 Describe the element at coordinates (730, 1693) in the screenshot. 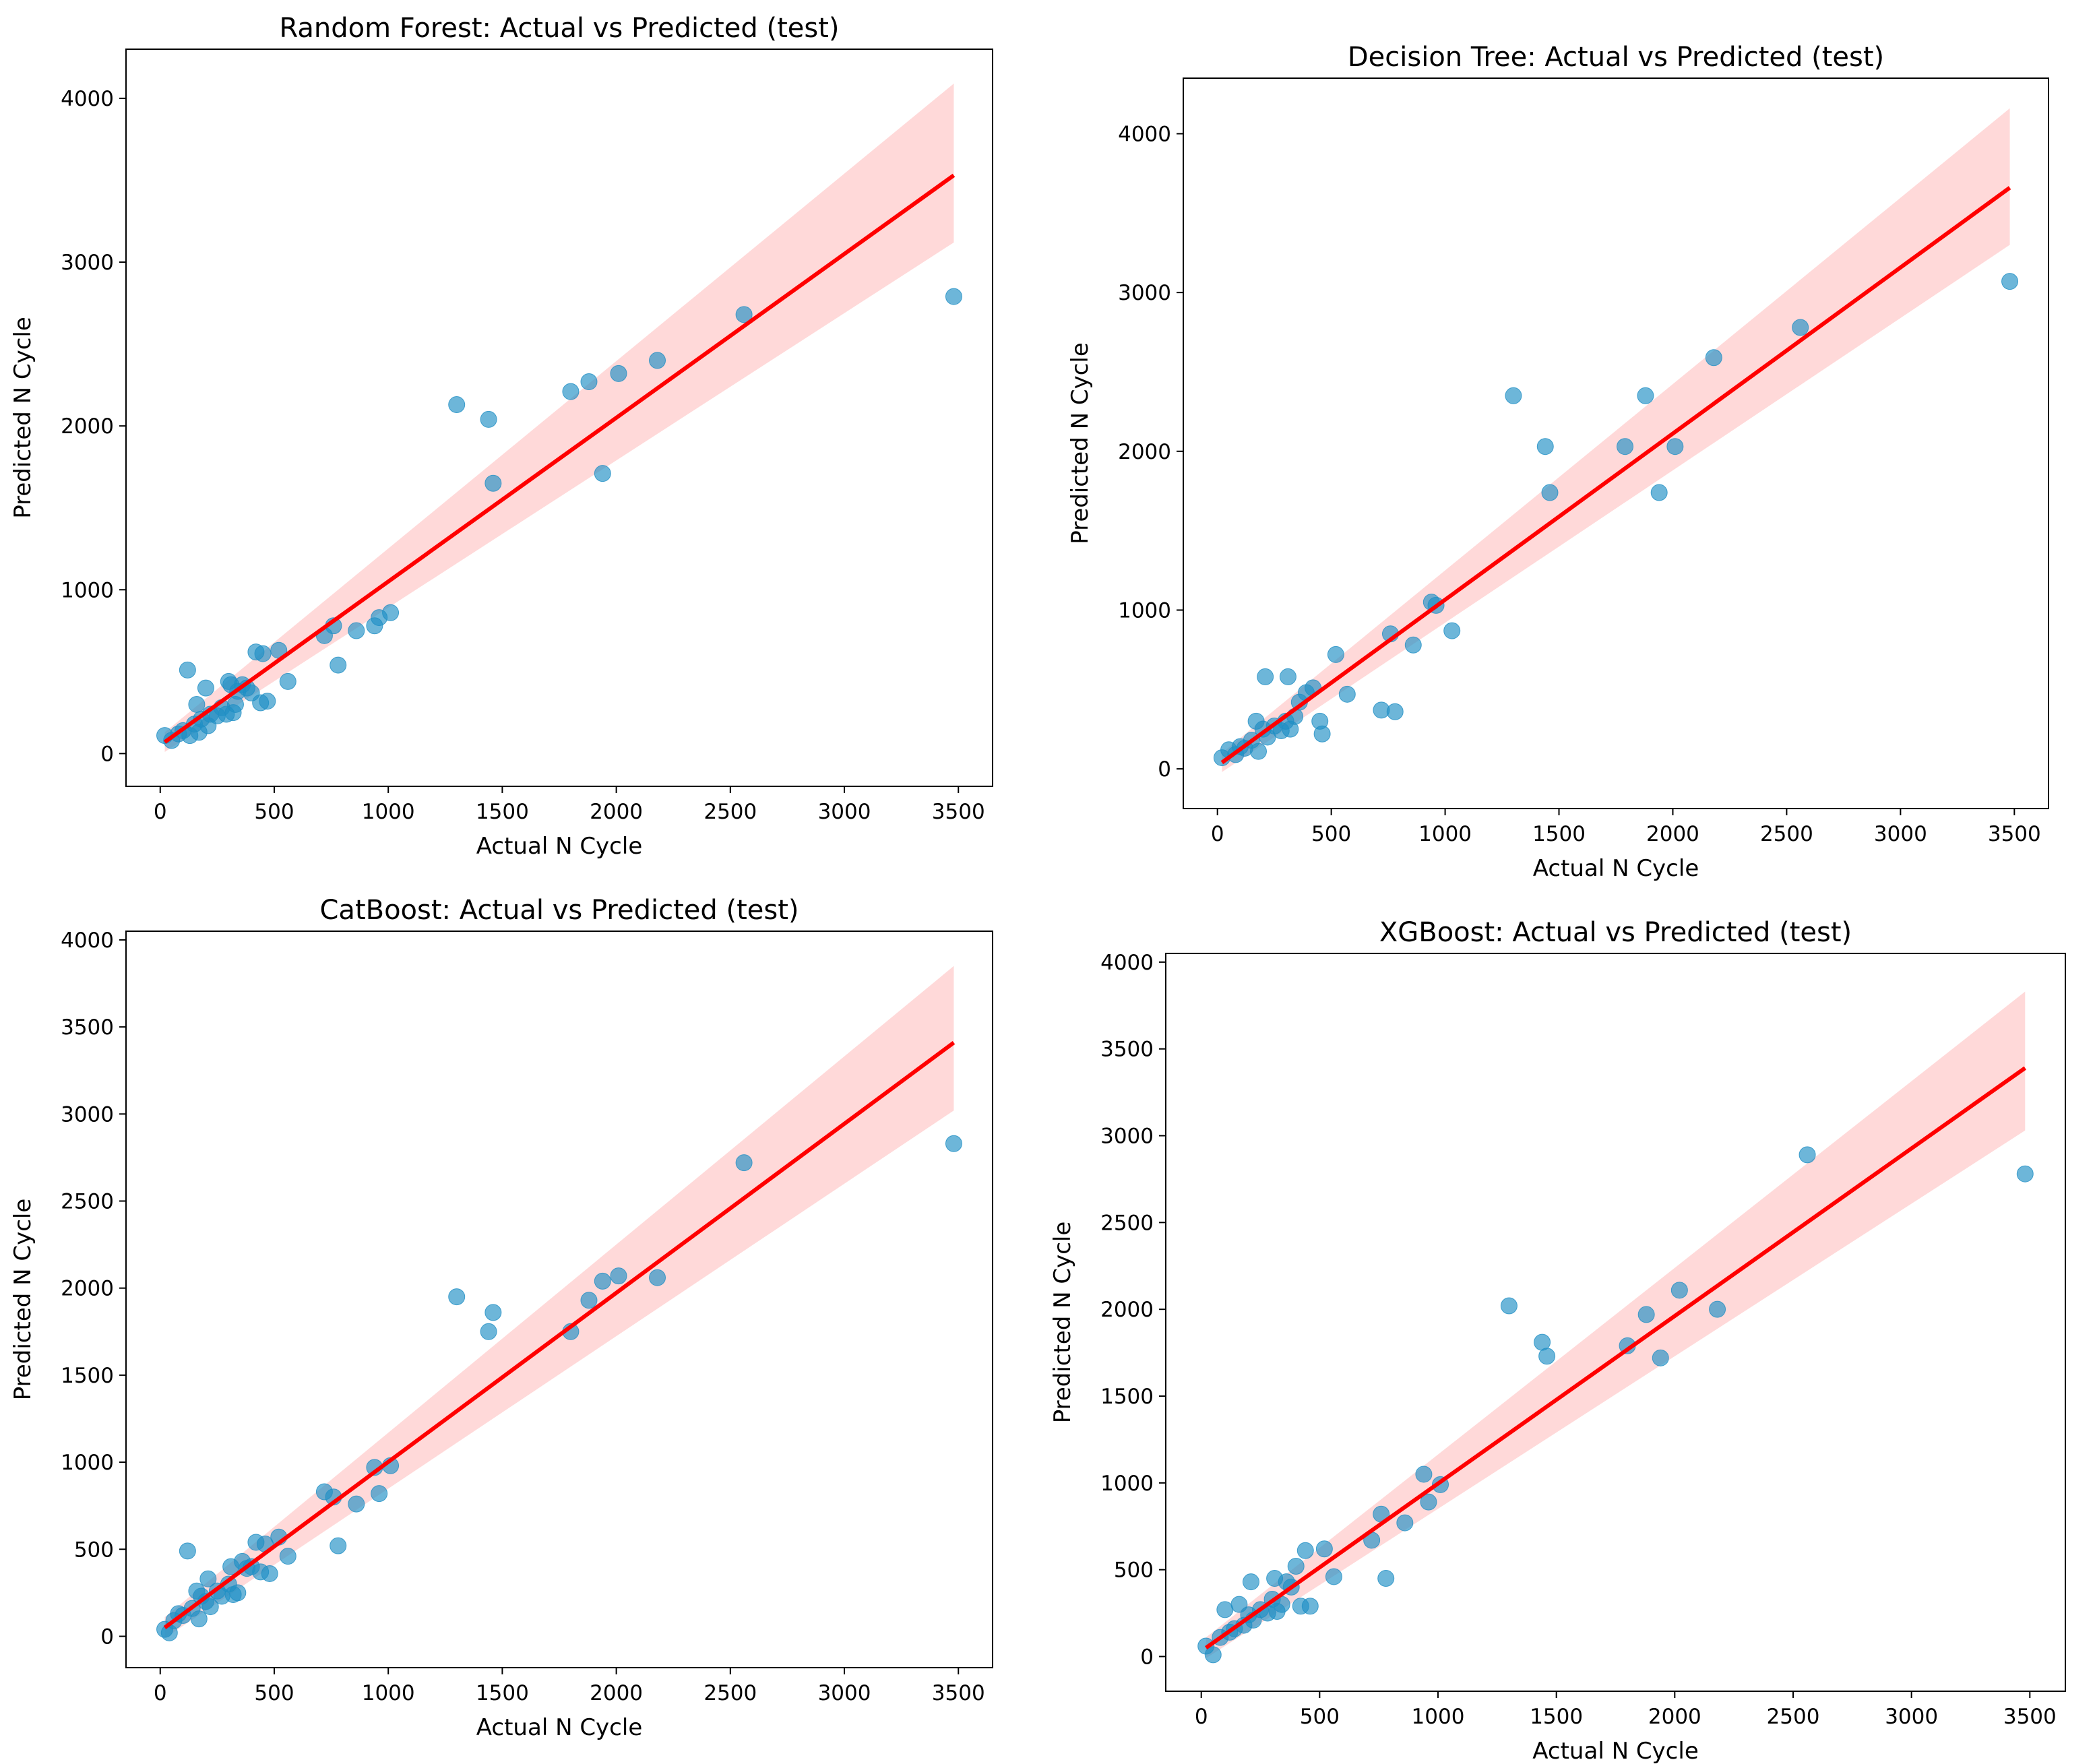

I see `x-tick-label: 2500` at that location.